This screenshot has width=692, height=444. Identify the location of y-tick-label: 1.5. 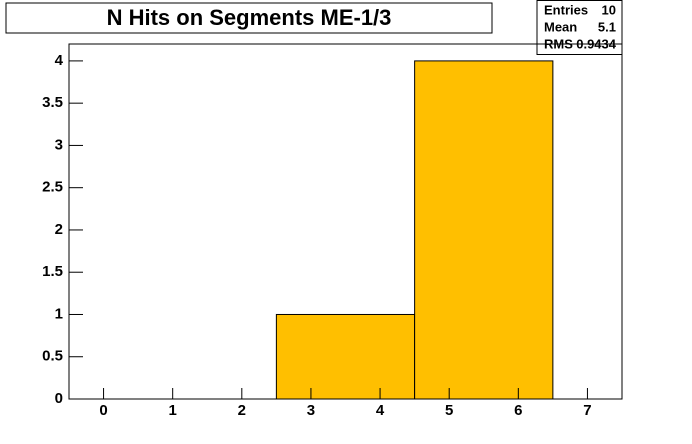
(52, 271).